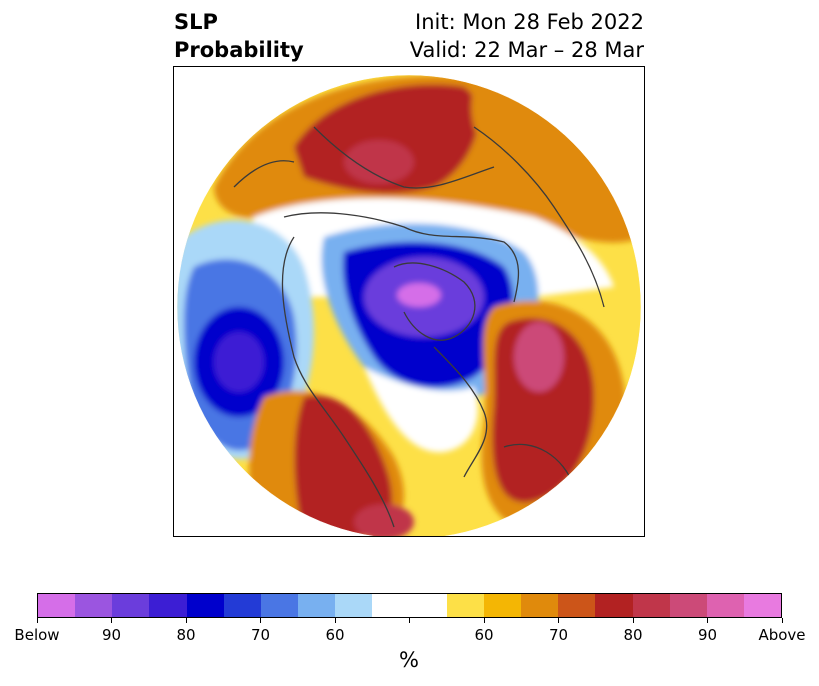 This screenshot has height=686, width=819. What do you see at coordinates (384, 520) in the screenshot?
I see `field-us-core` at bounding box center [384, 520].